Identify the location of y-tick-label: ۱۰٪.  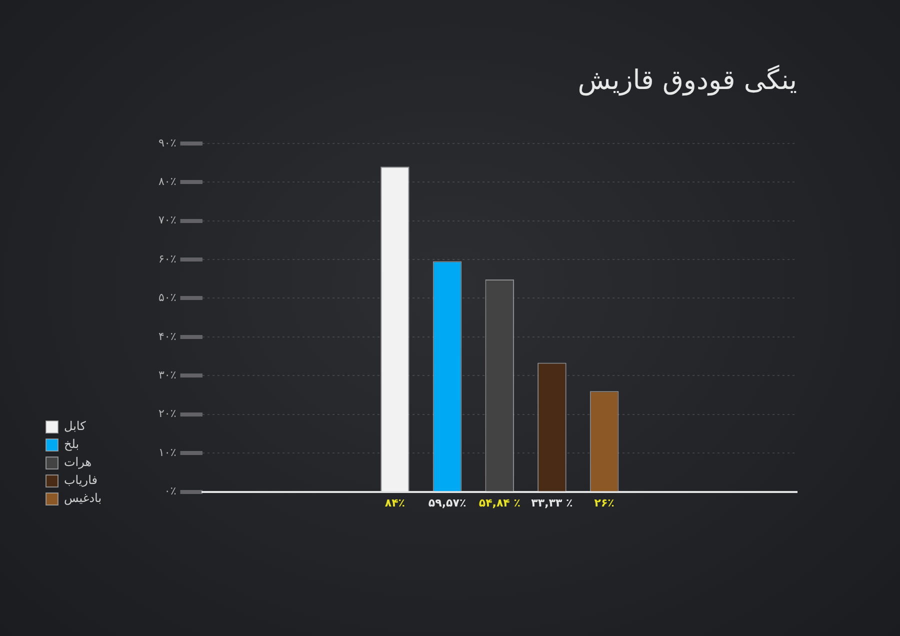
(167, 452).